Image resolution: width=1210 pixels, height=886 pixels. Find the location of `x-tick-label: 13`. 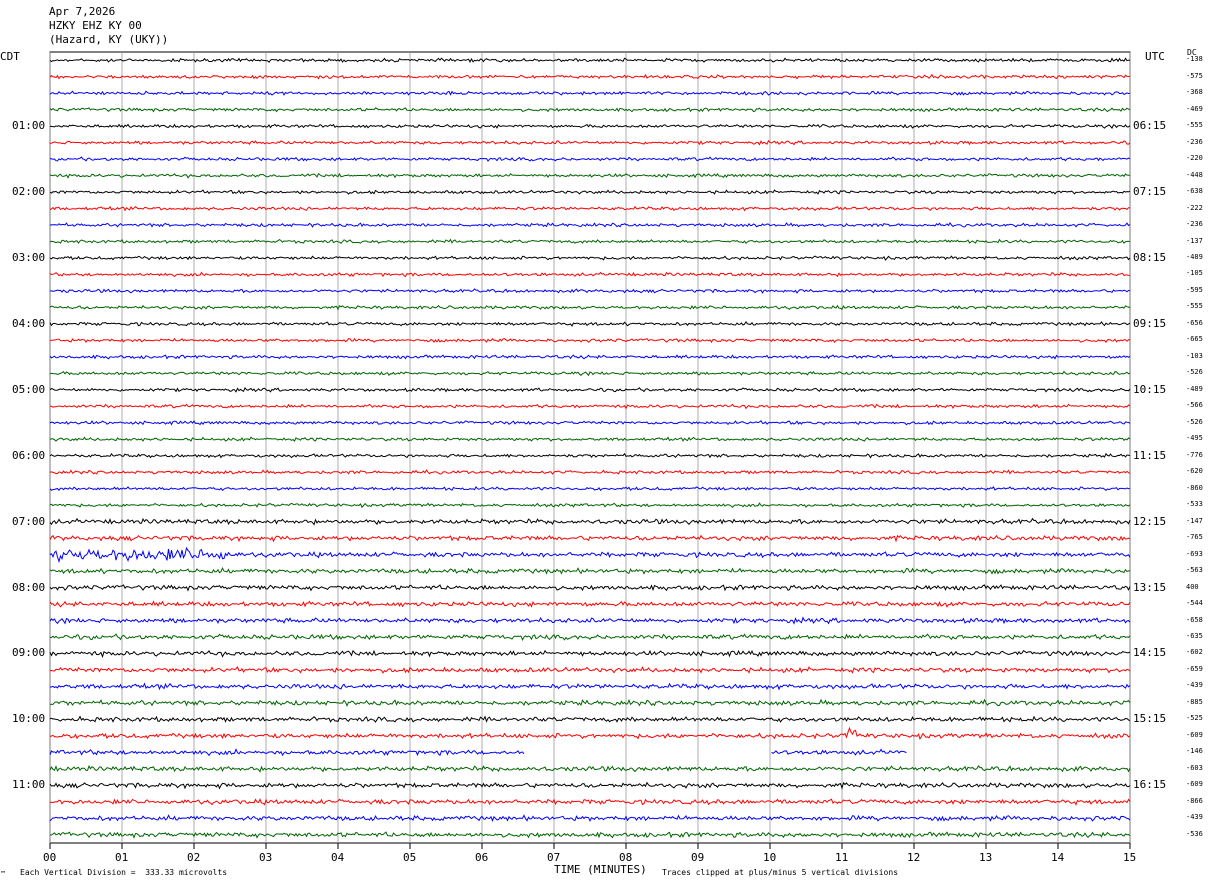

x-tick-label: 13 is located at coordinates (986, 857).